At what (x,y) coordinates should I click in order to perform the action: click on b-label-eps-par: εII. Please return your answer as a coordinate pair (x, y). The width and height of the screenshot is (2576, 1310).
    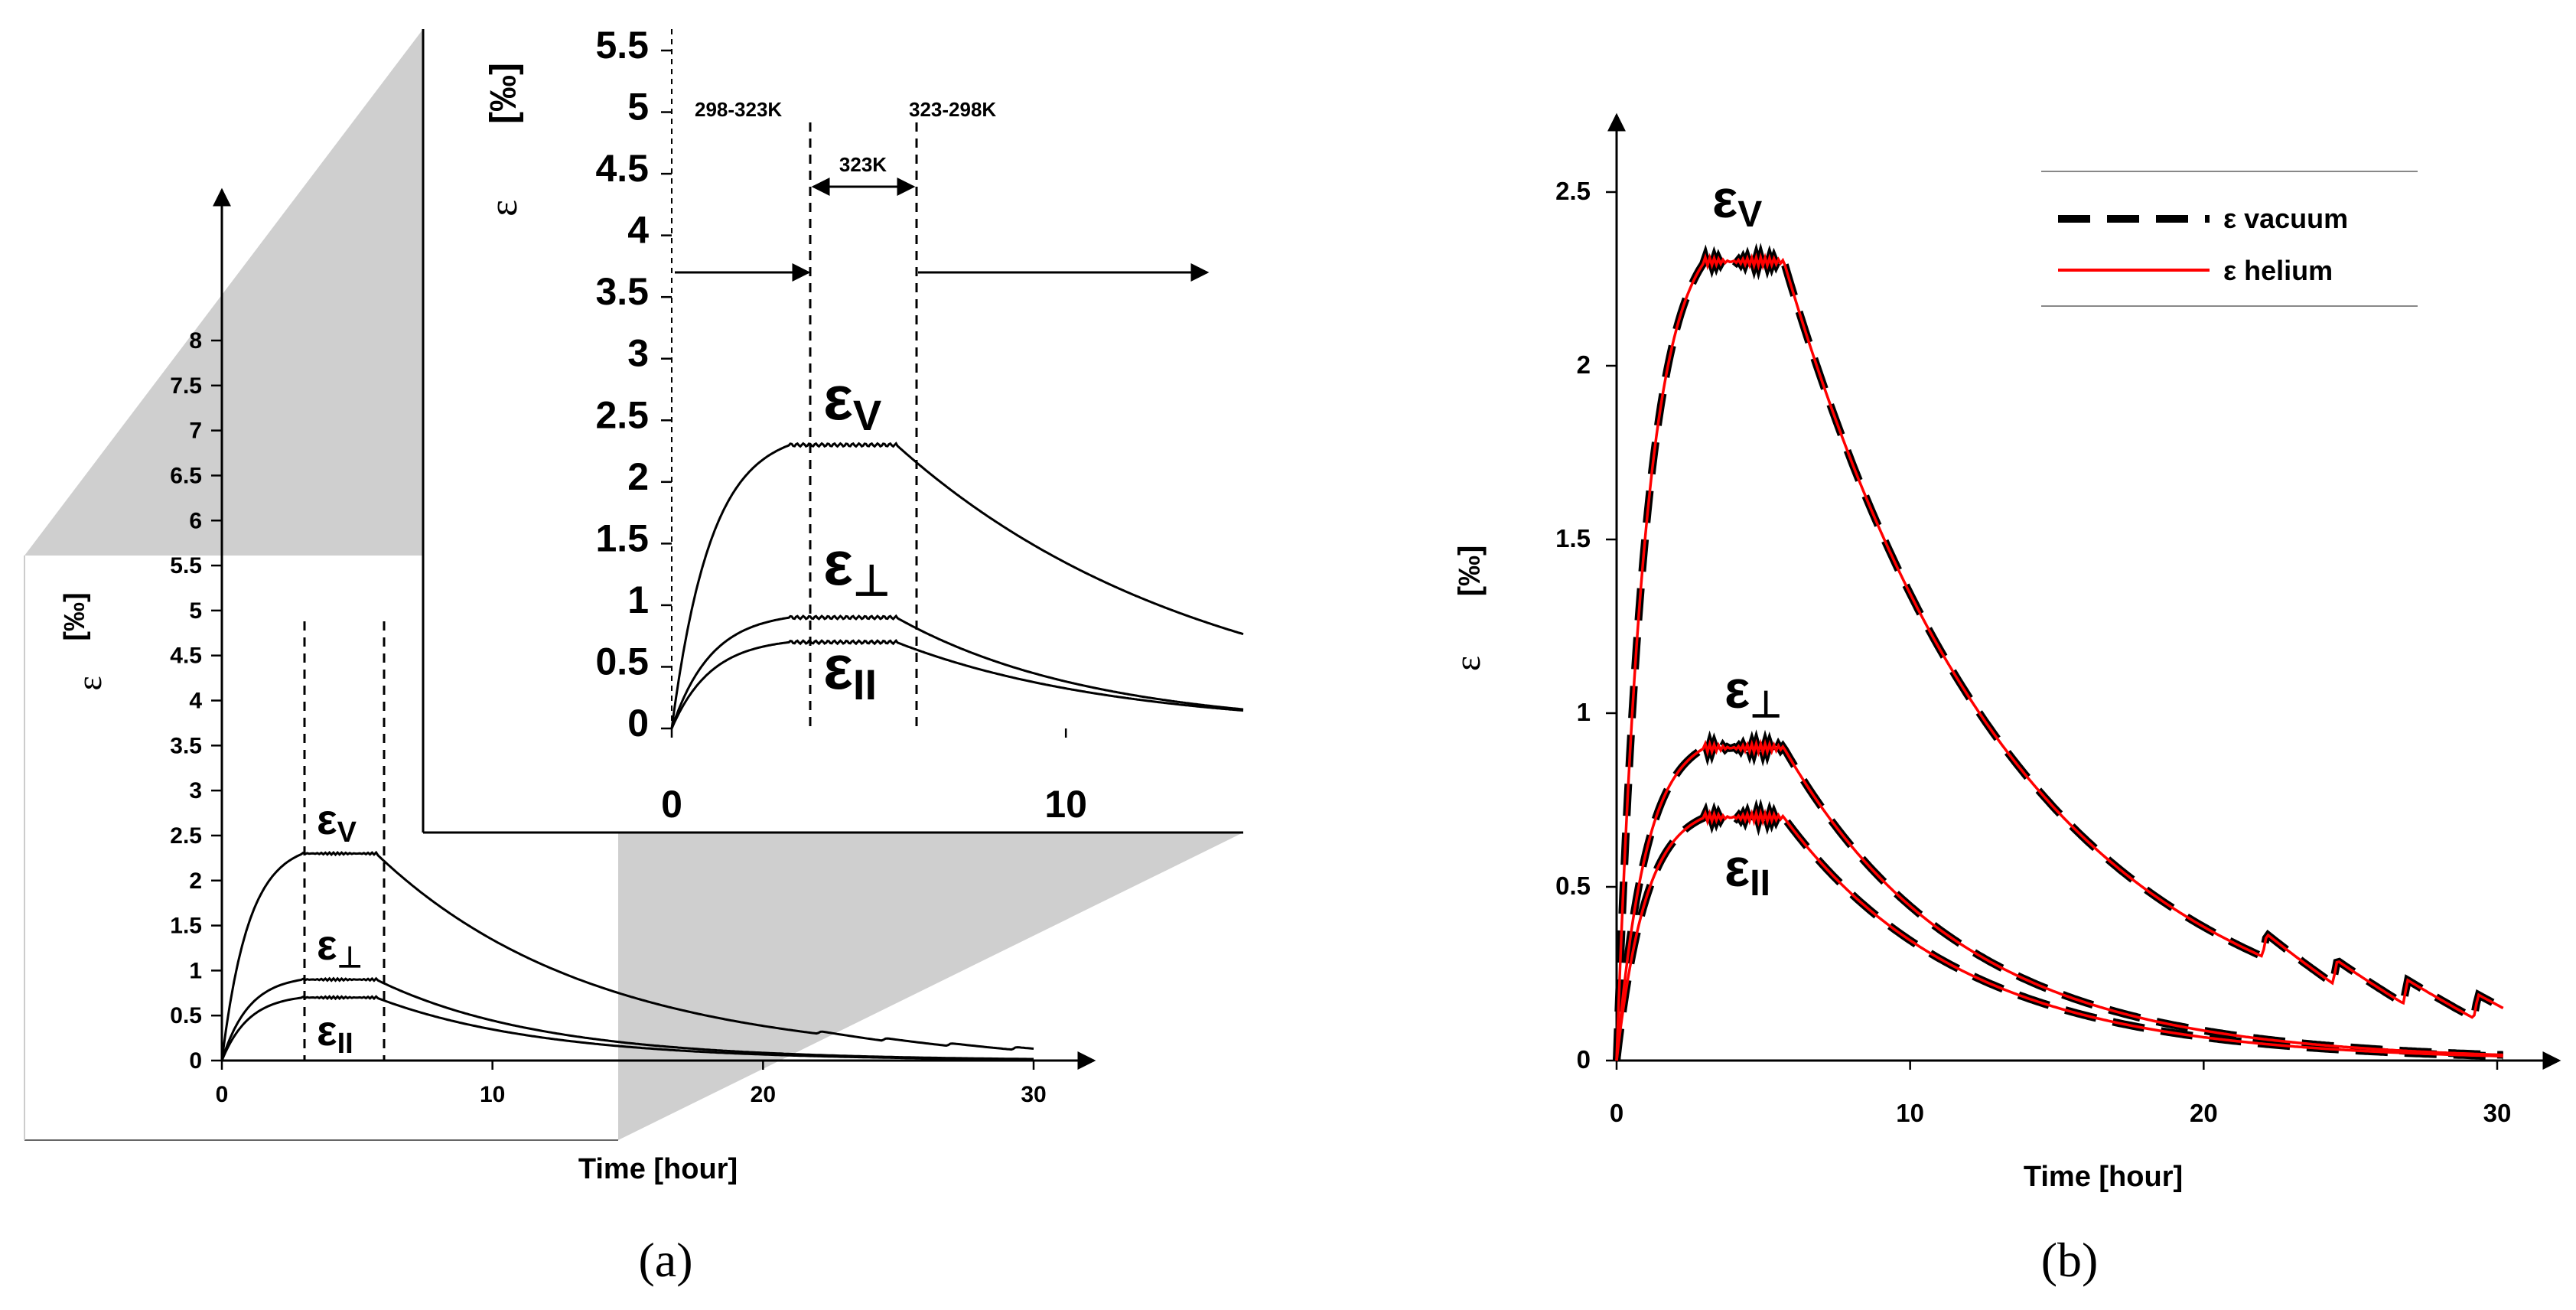
    Looking at the image, I should click on (1747, 871).